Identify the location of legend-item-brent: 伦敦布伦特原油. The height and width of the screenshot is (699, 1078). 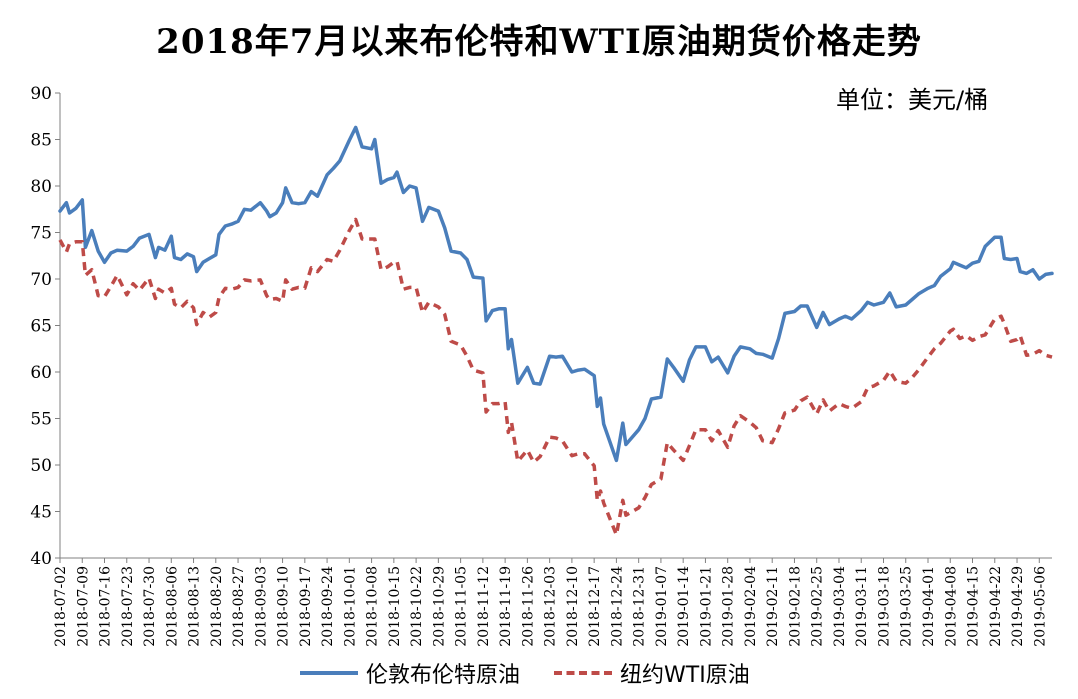
(410, 673).